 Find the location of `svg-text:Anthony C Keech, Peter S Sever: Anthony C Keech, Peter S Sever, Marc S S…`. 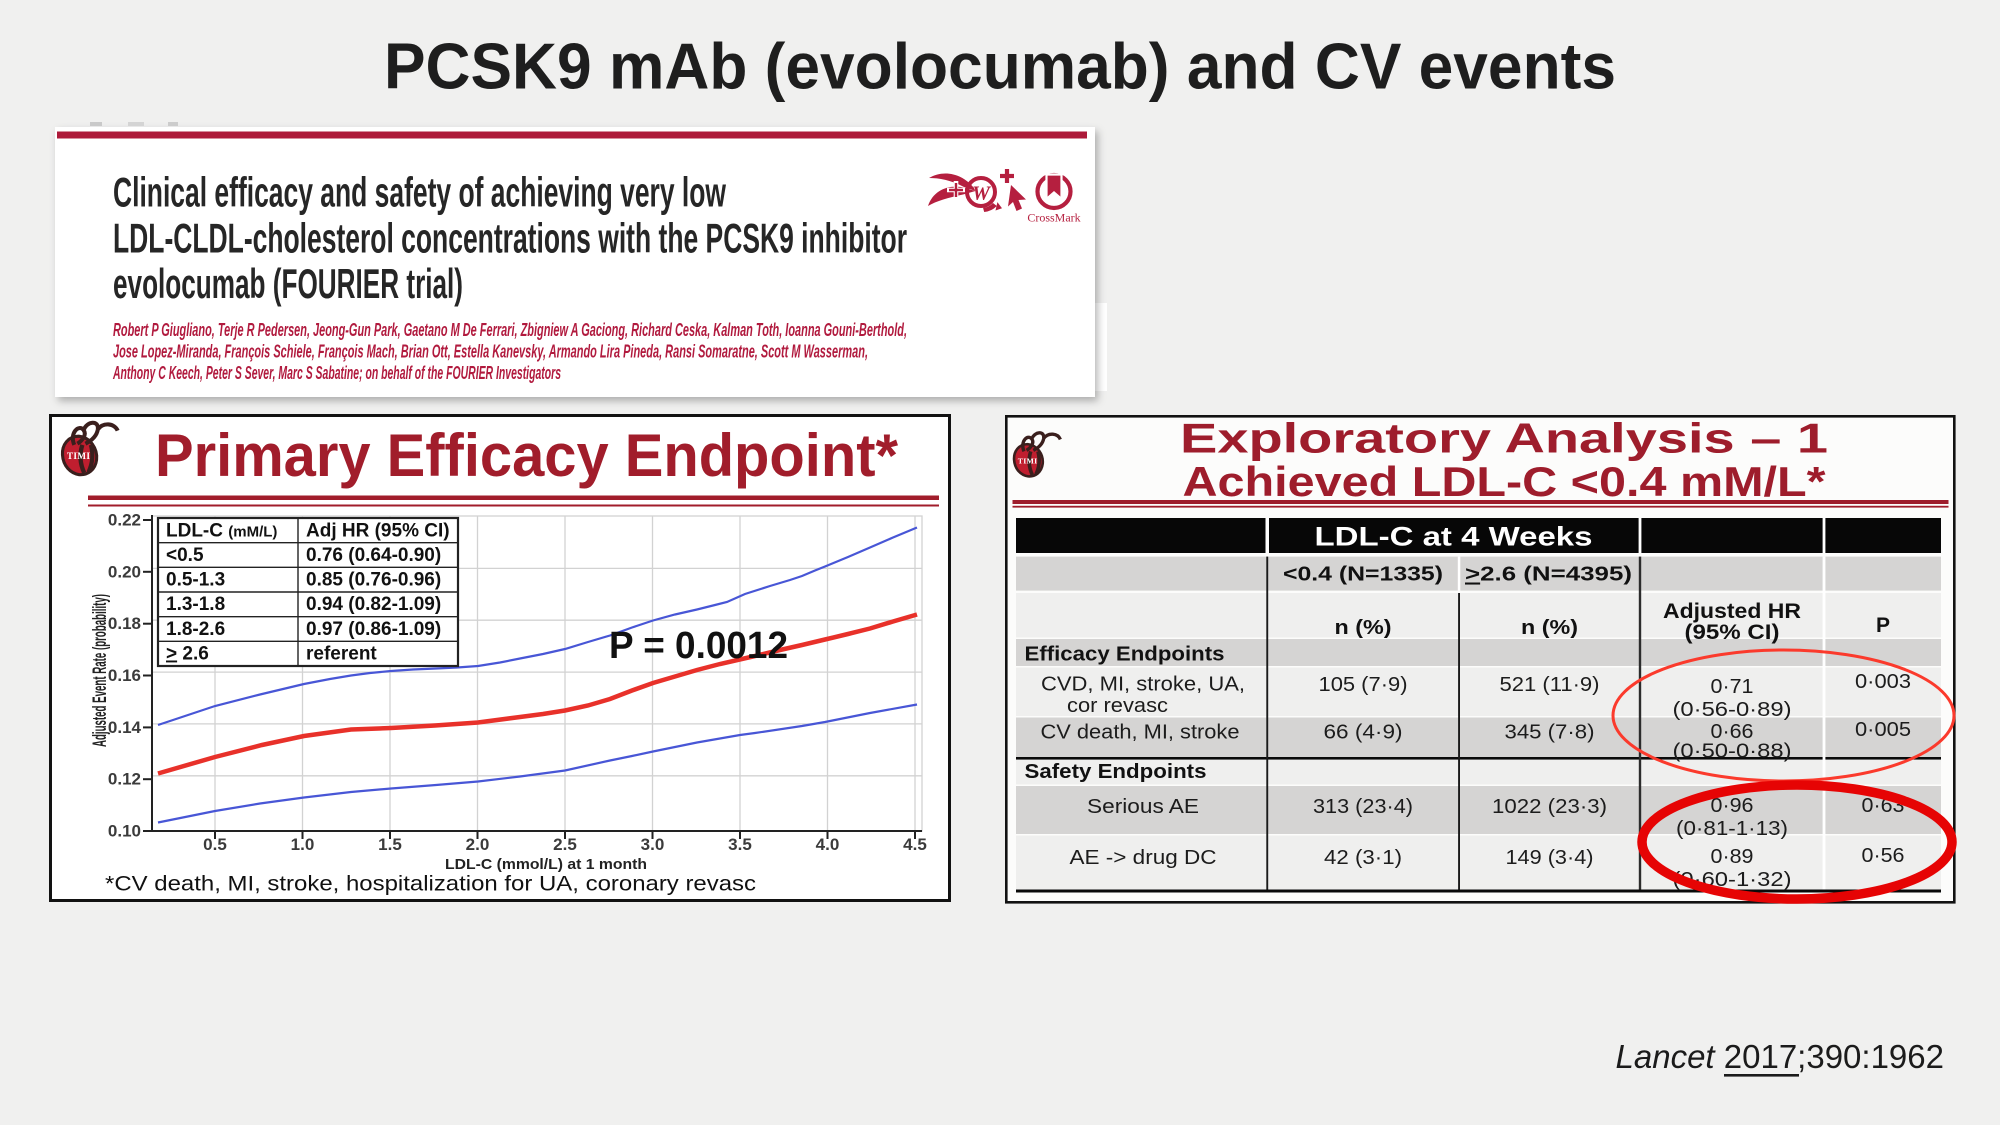

svg-text:Anthony C Keech, Peter S Sever: Anthony C Keech, Peter S Sever, Marc S S… is located at coordinates (336, 373).